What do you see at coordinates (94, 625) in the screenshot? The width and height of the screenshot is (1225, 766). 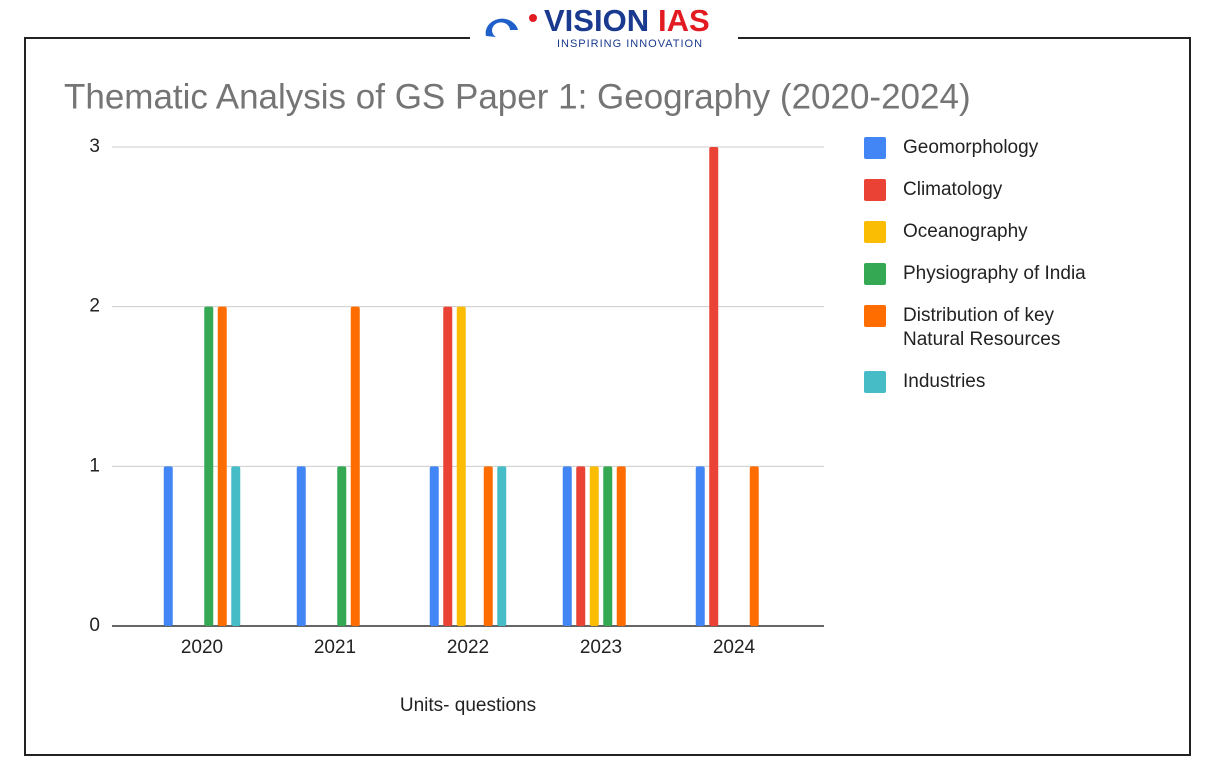 I see `y-tick-label: 0` at bounding box center [94, 625].